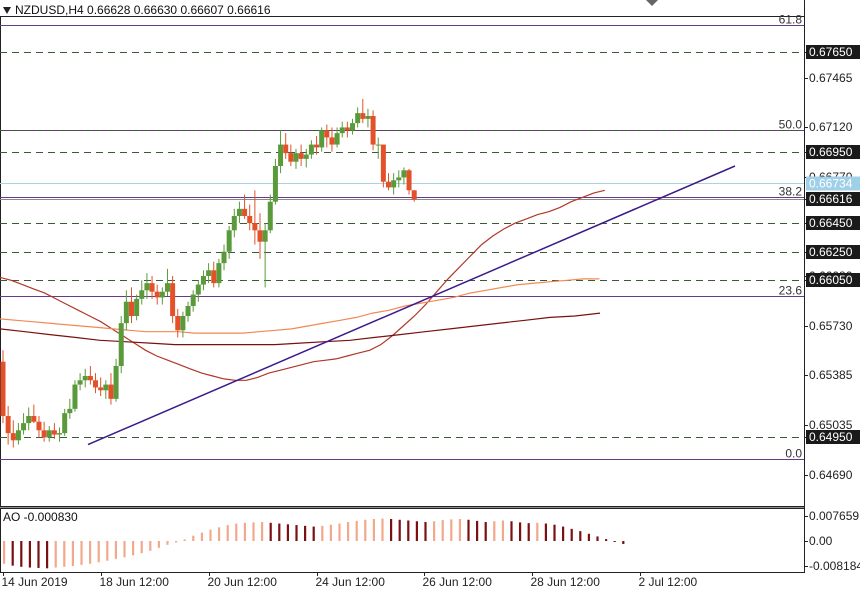  What do you see at coordinates (7, 11) in the screenshot?
I see `collapse-triangle-icon` at bounding box center [7, 11].